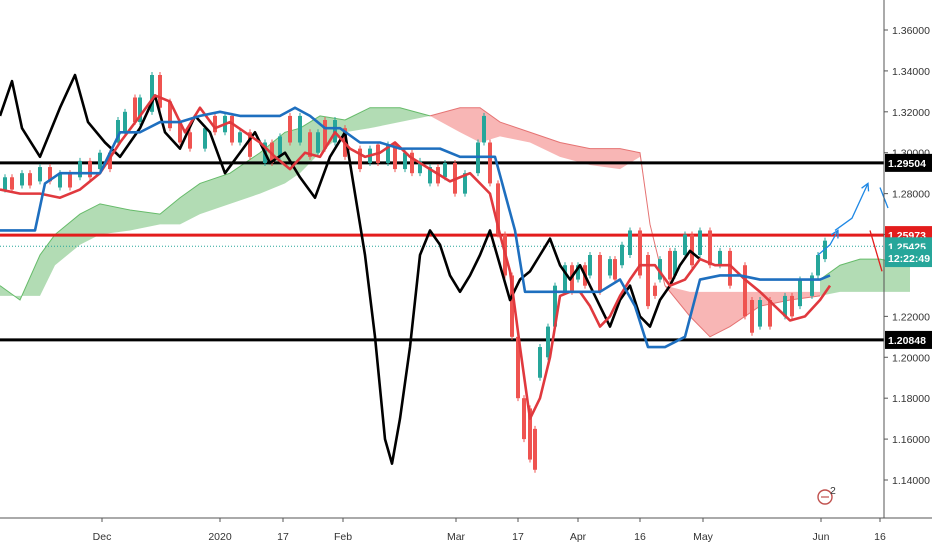 The width and height of the screenshot is (932, 550). Describe the element at coordinates (865, 187) in the screenshot. I see `projection-arrow-2-head` at that location.